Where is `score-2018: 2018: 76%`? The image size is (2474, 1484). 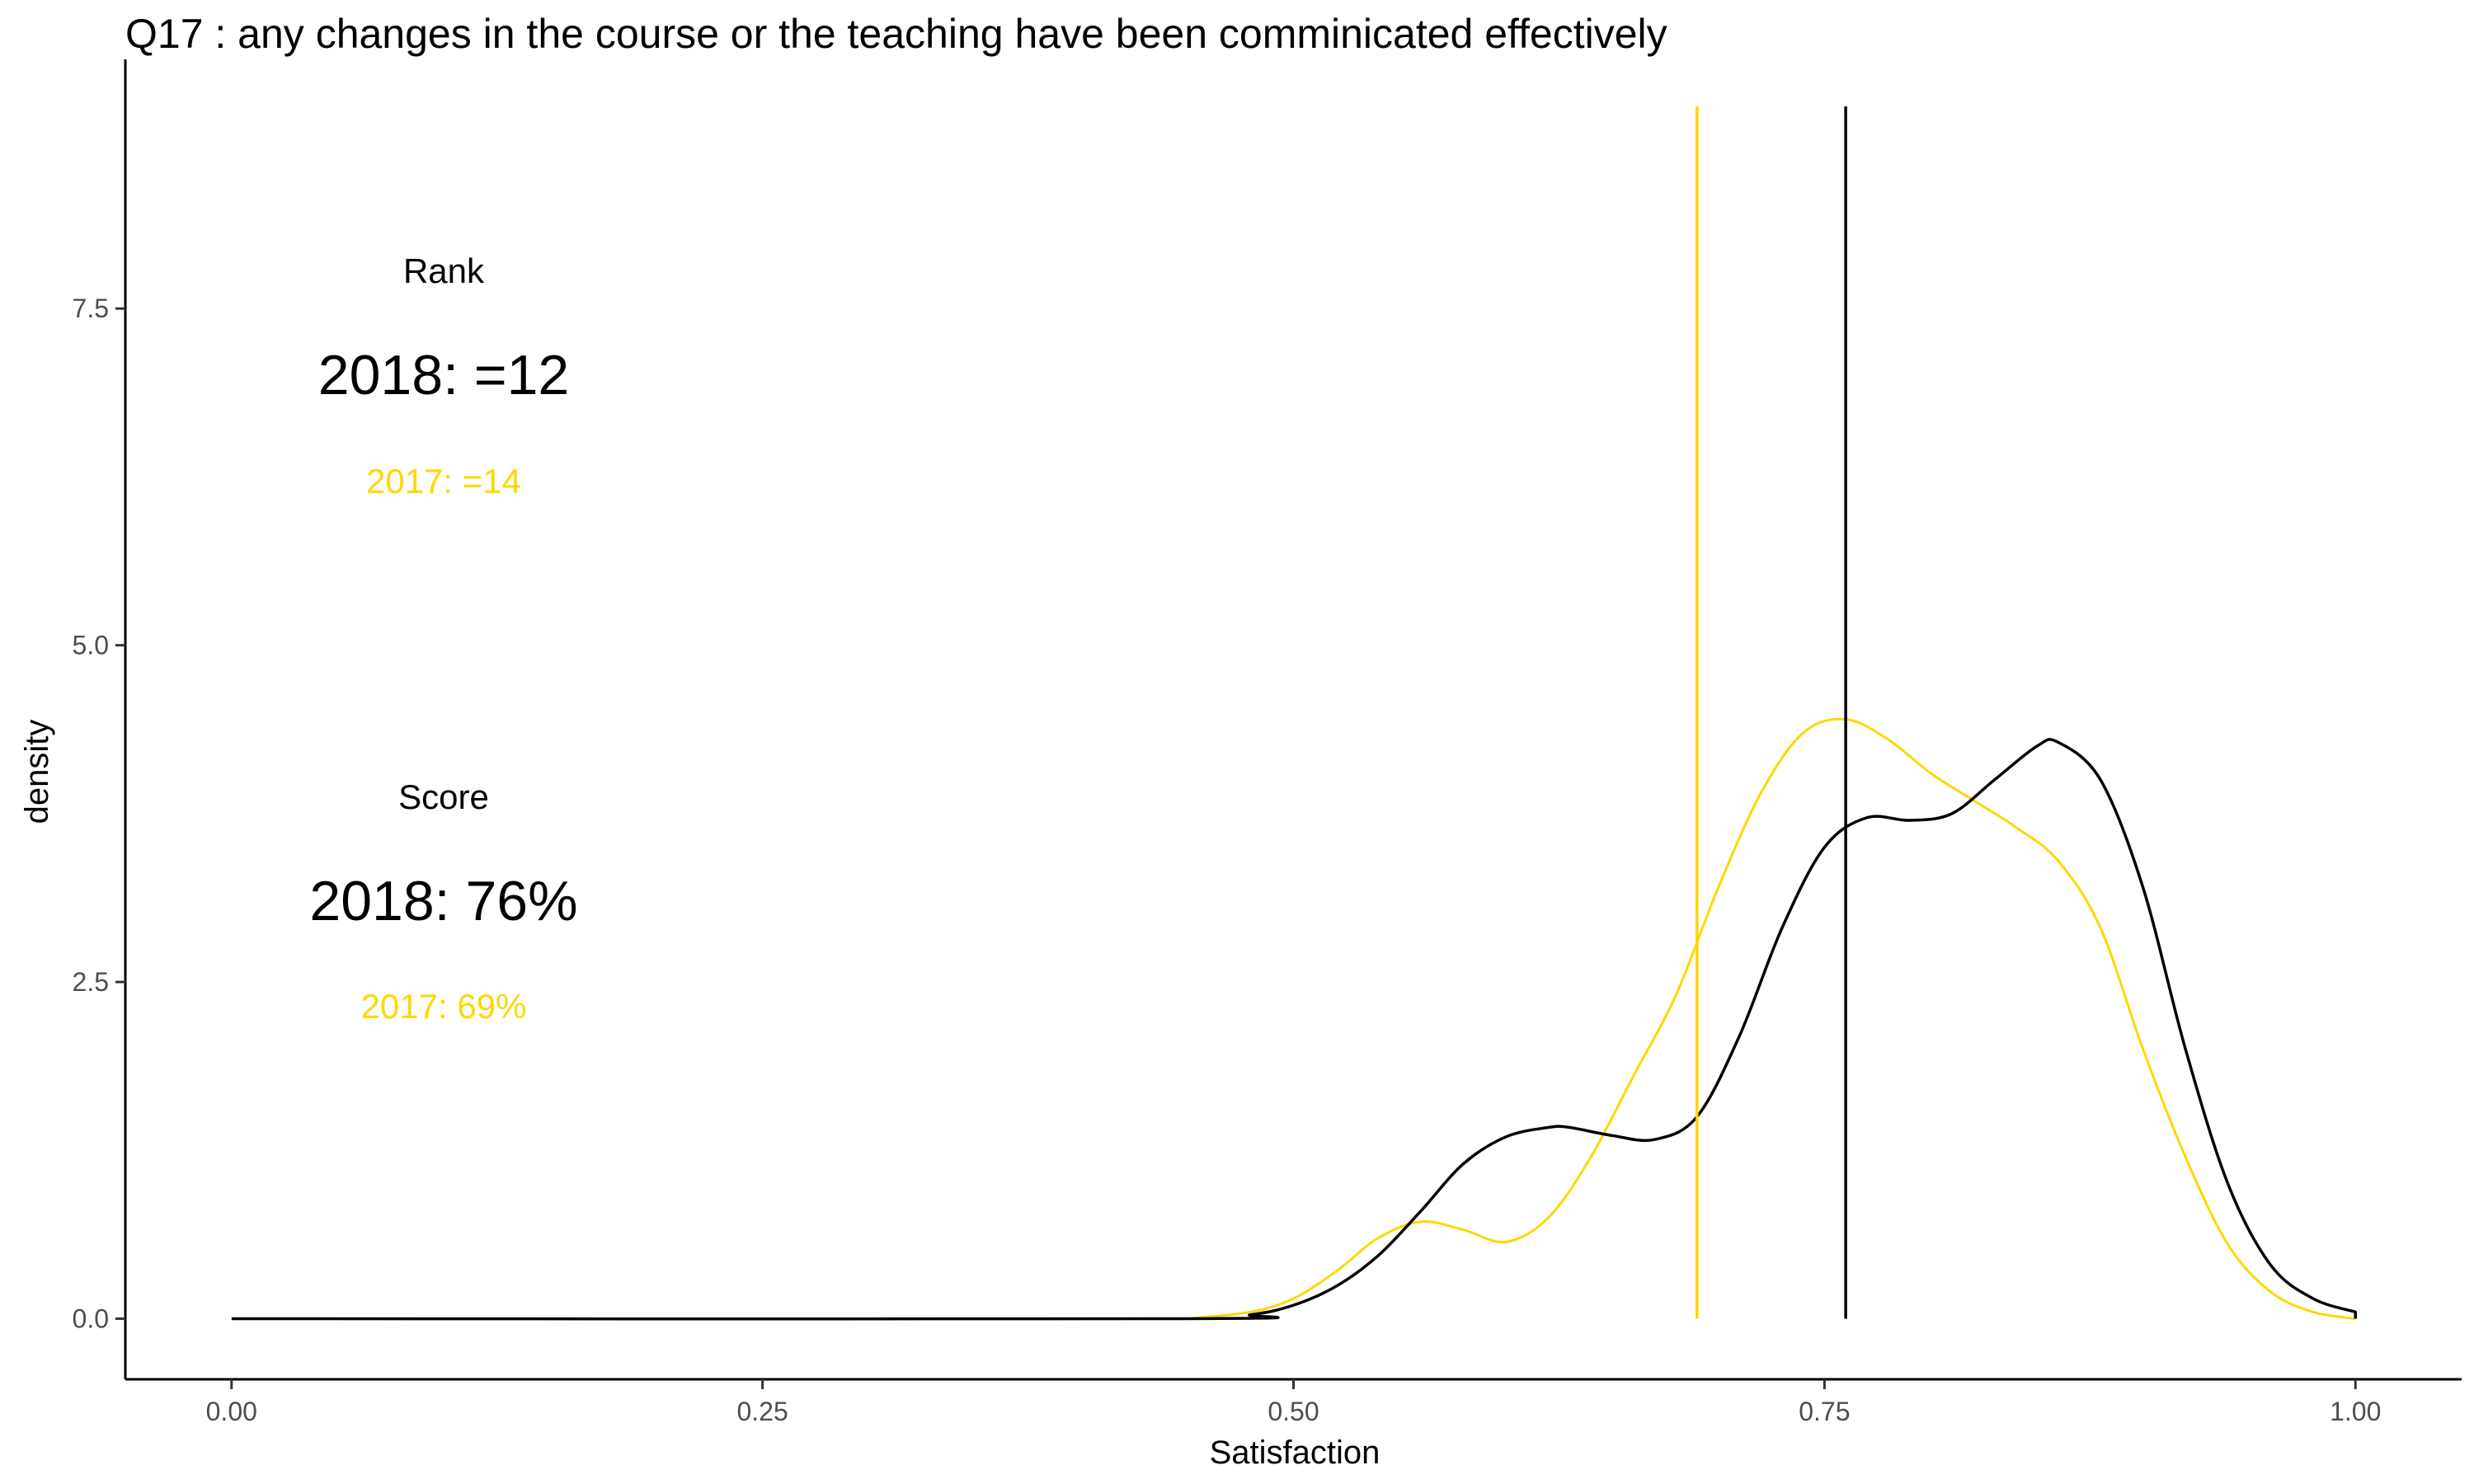
score-2018: 2018: 76% is located at coordinates (443, 901).